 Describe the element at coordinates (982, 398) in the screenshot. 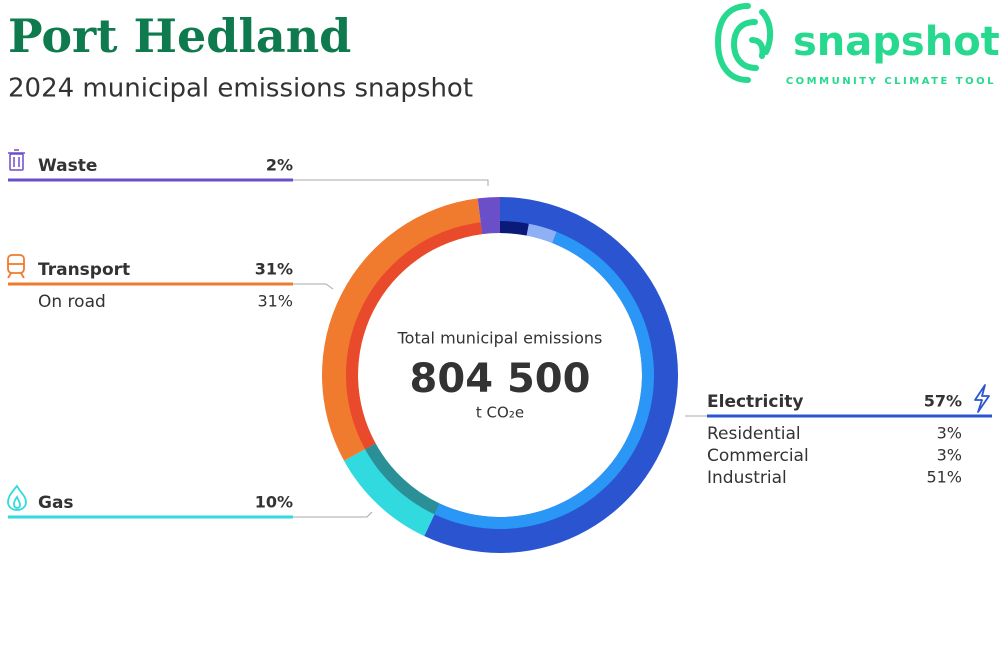

I see `electricity-icon` at that location.